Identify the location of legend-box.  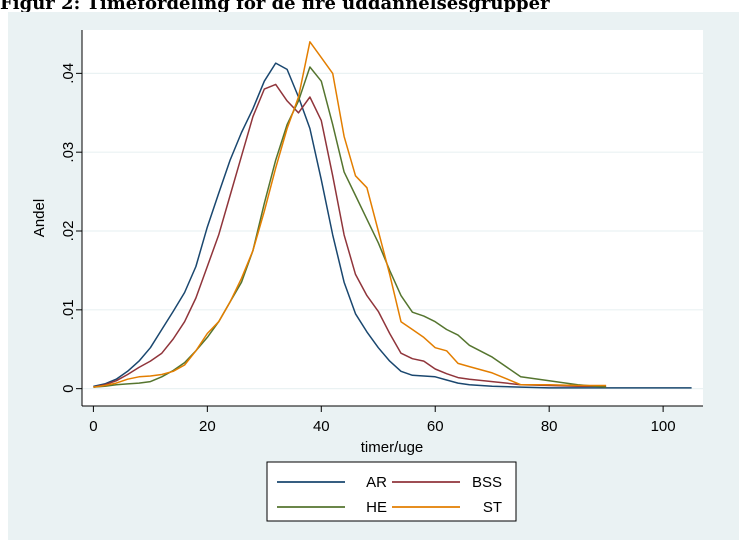
(391, 491).